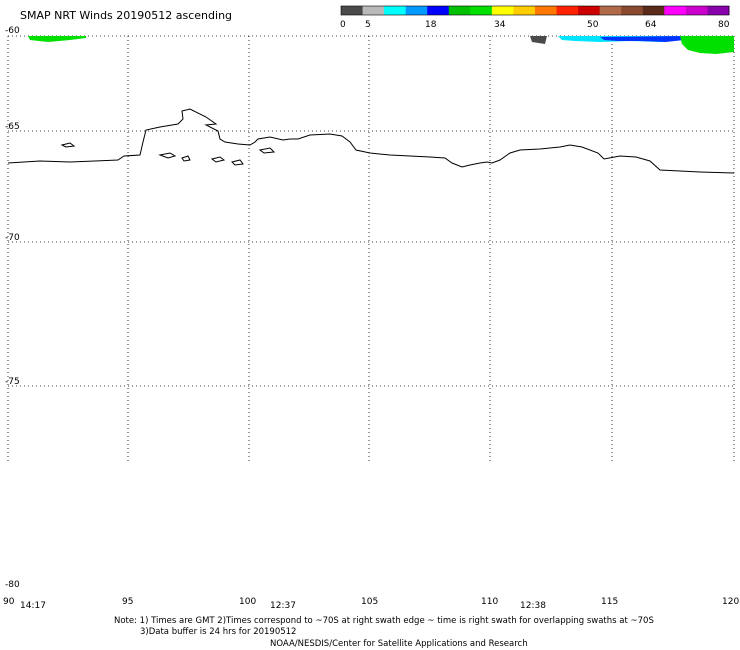  What do you see at coordinates (724, 25) in the screenshot?
I see `colorbar-label-80: 80` at bounding box center [724, 25].